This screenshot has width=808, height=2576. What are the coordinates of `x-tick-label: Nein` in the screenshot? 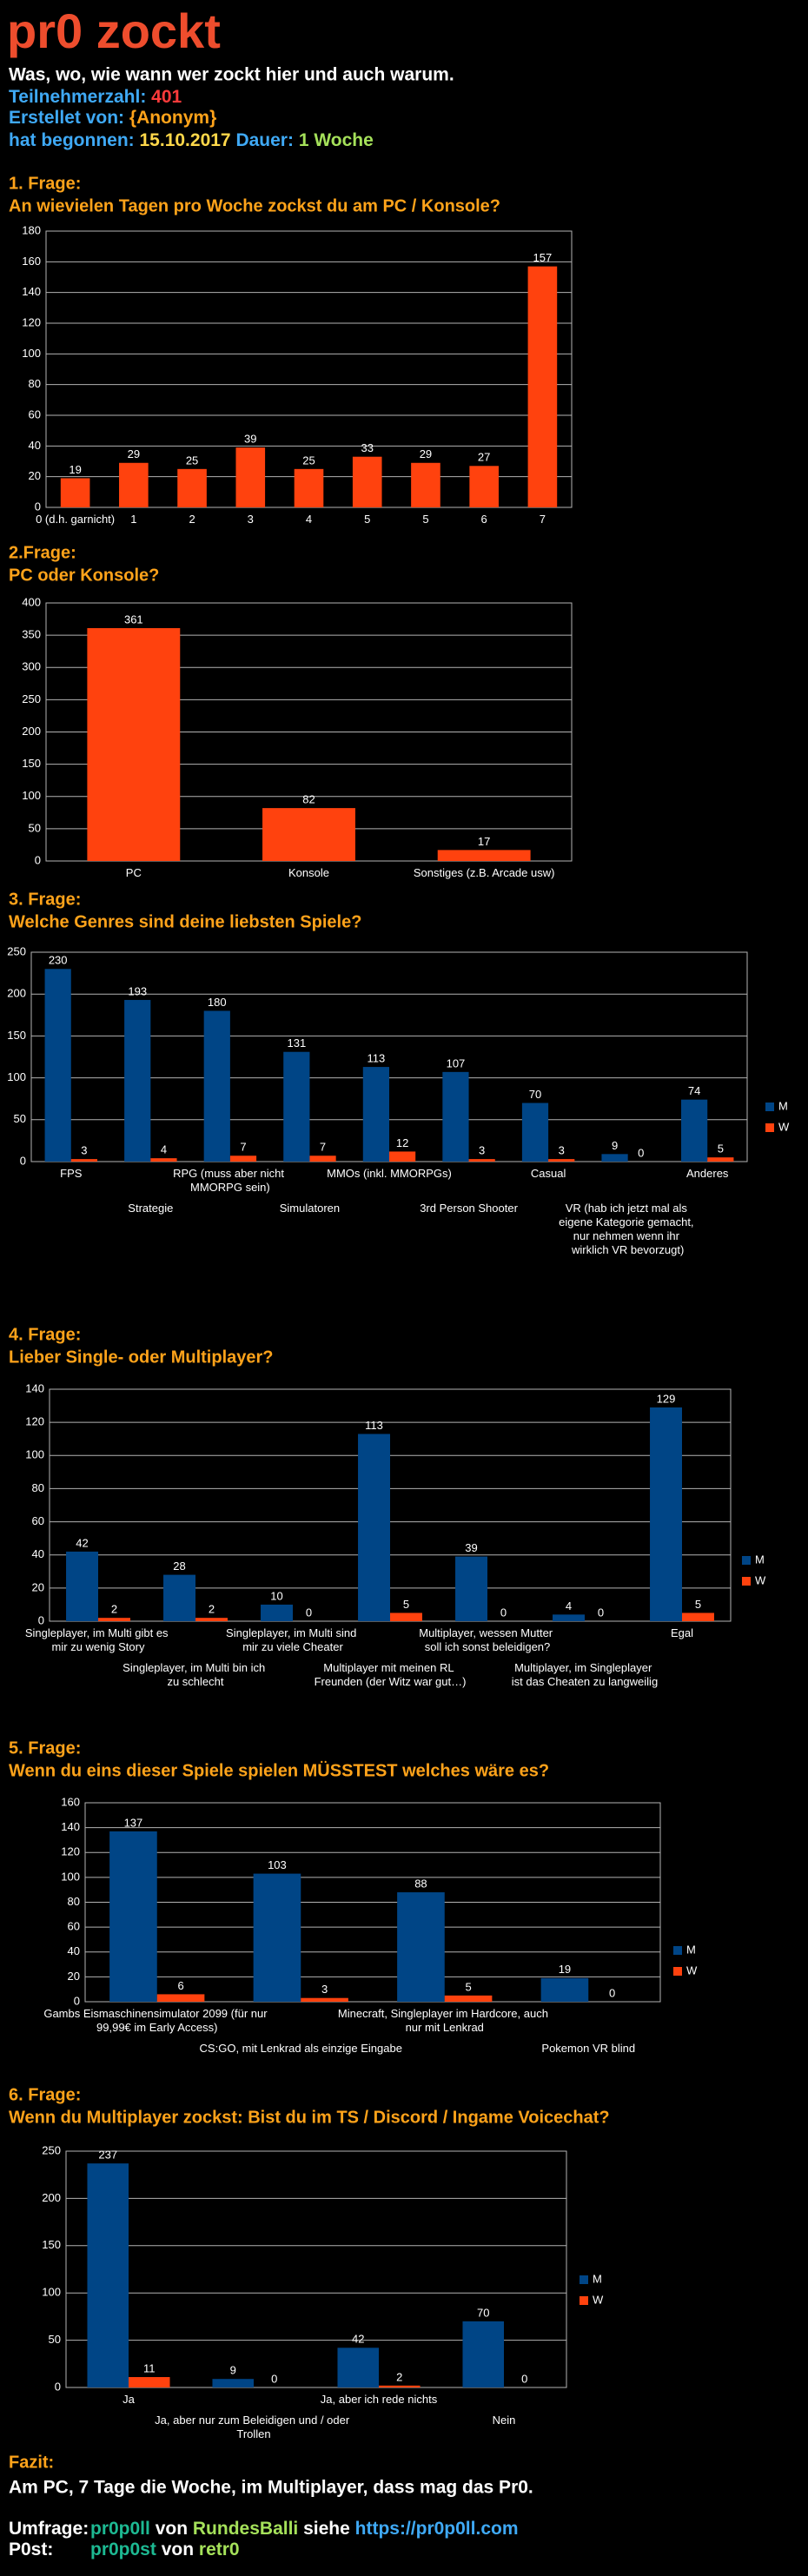 It's located at (504, 2420).